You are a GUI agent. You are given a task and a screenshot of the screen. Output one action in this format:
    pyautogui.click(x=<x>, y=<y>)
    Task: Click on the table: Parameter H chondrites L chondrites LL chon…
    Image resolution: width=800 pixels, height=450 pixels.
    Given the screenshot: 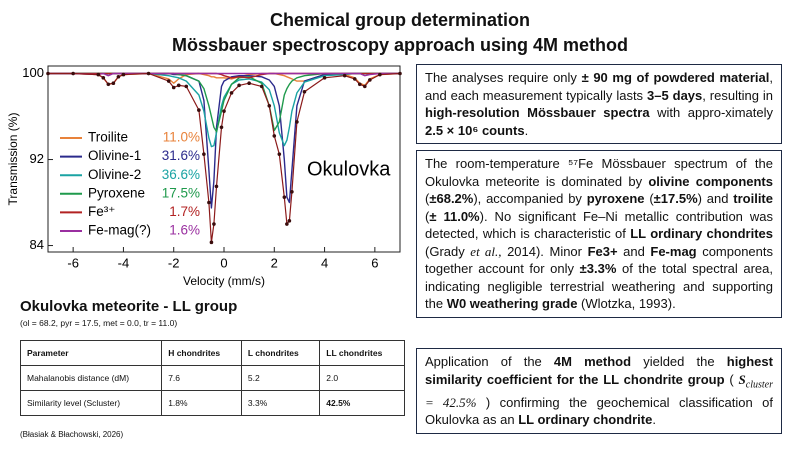 What is the action you would take?
    pyautogui.click(x=212, y=378)
    